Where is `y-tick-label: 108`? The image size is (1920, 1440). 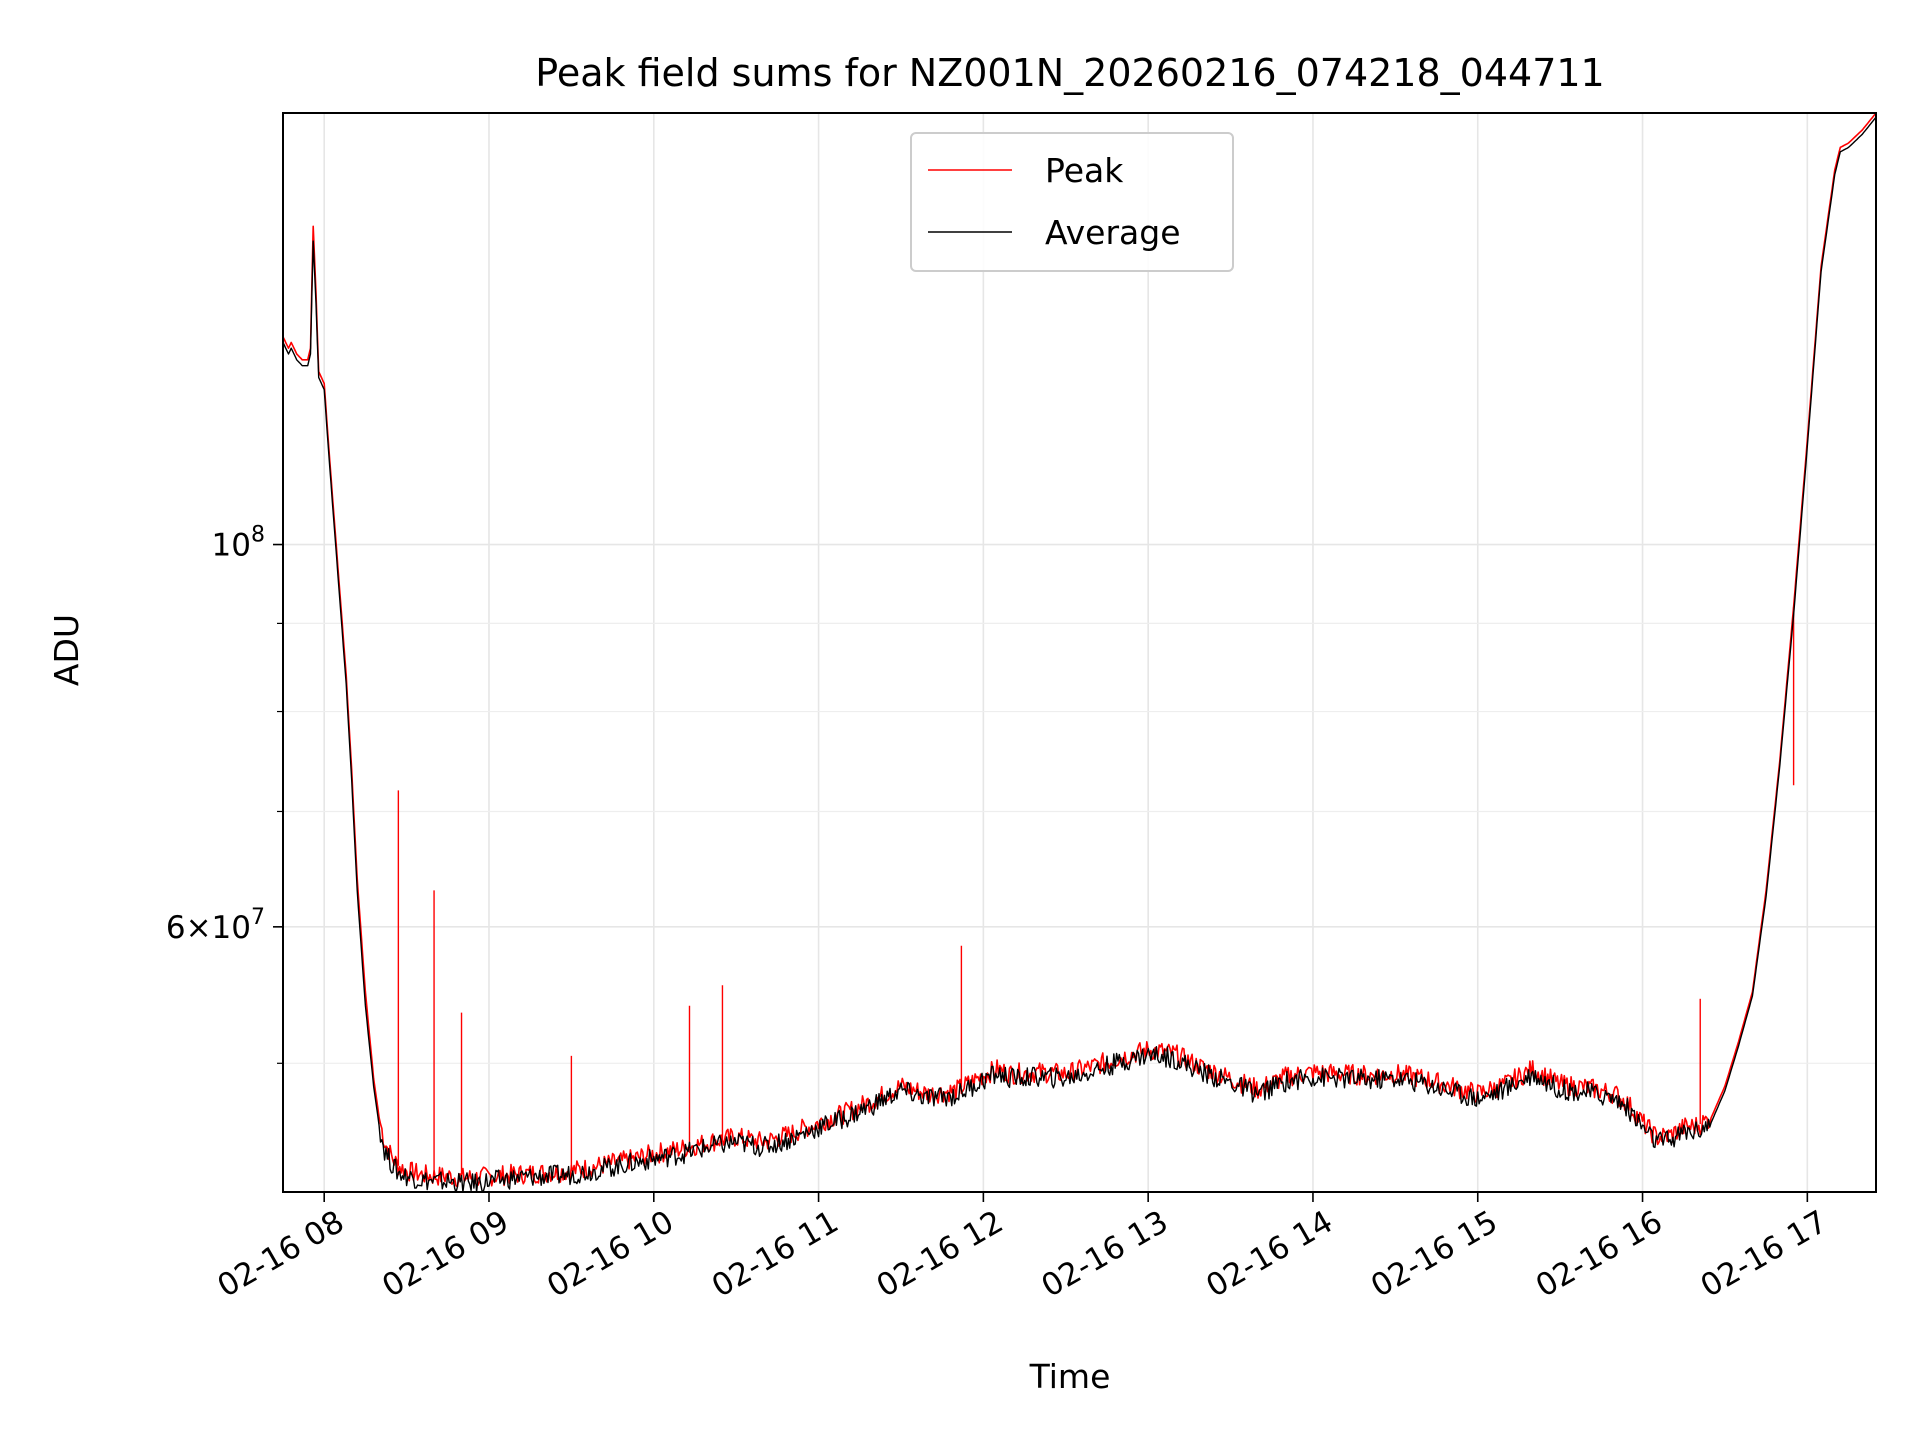
y-tick-label: 108 is located at coordinates (238, 543).